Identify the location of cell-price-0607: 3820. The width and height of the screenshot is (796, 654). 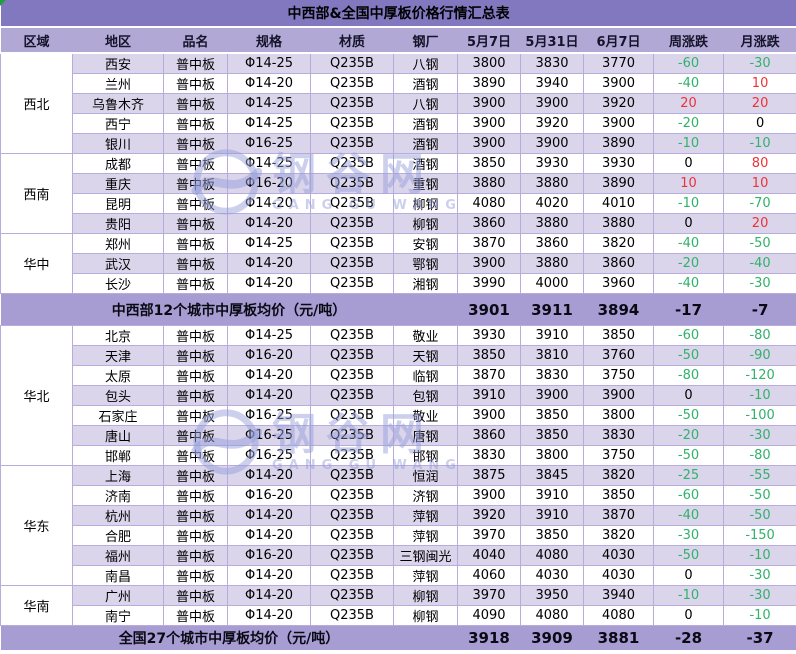
(618, 475).